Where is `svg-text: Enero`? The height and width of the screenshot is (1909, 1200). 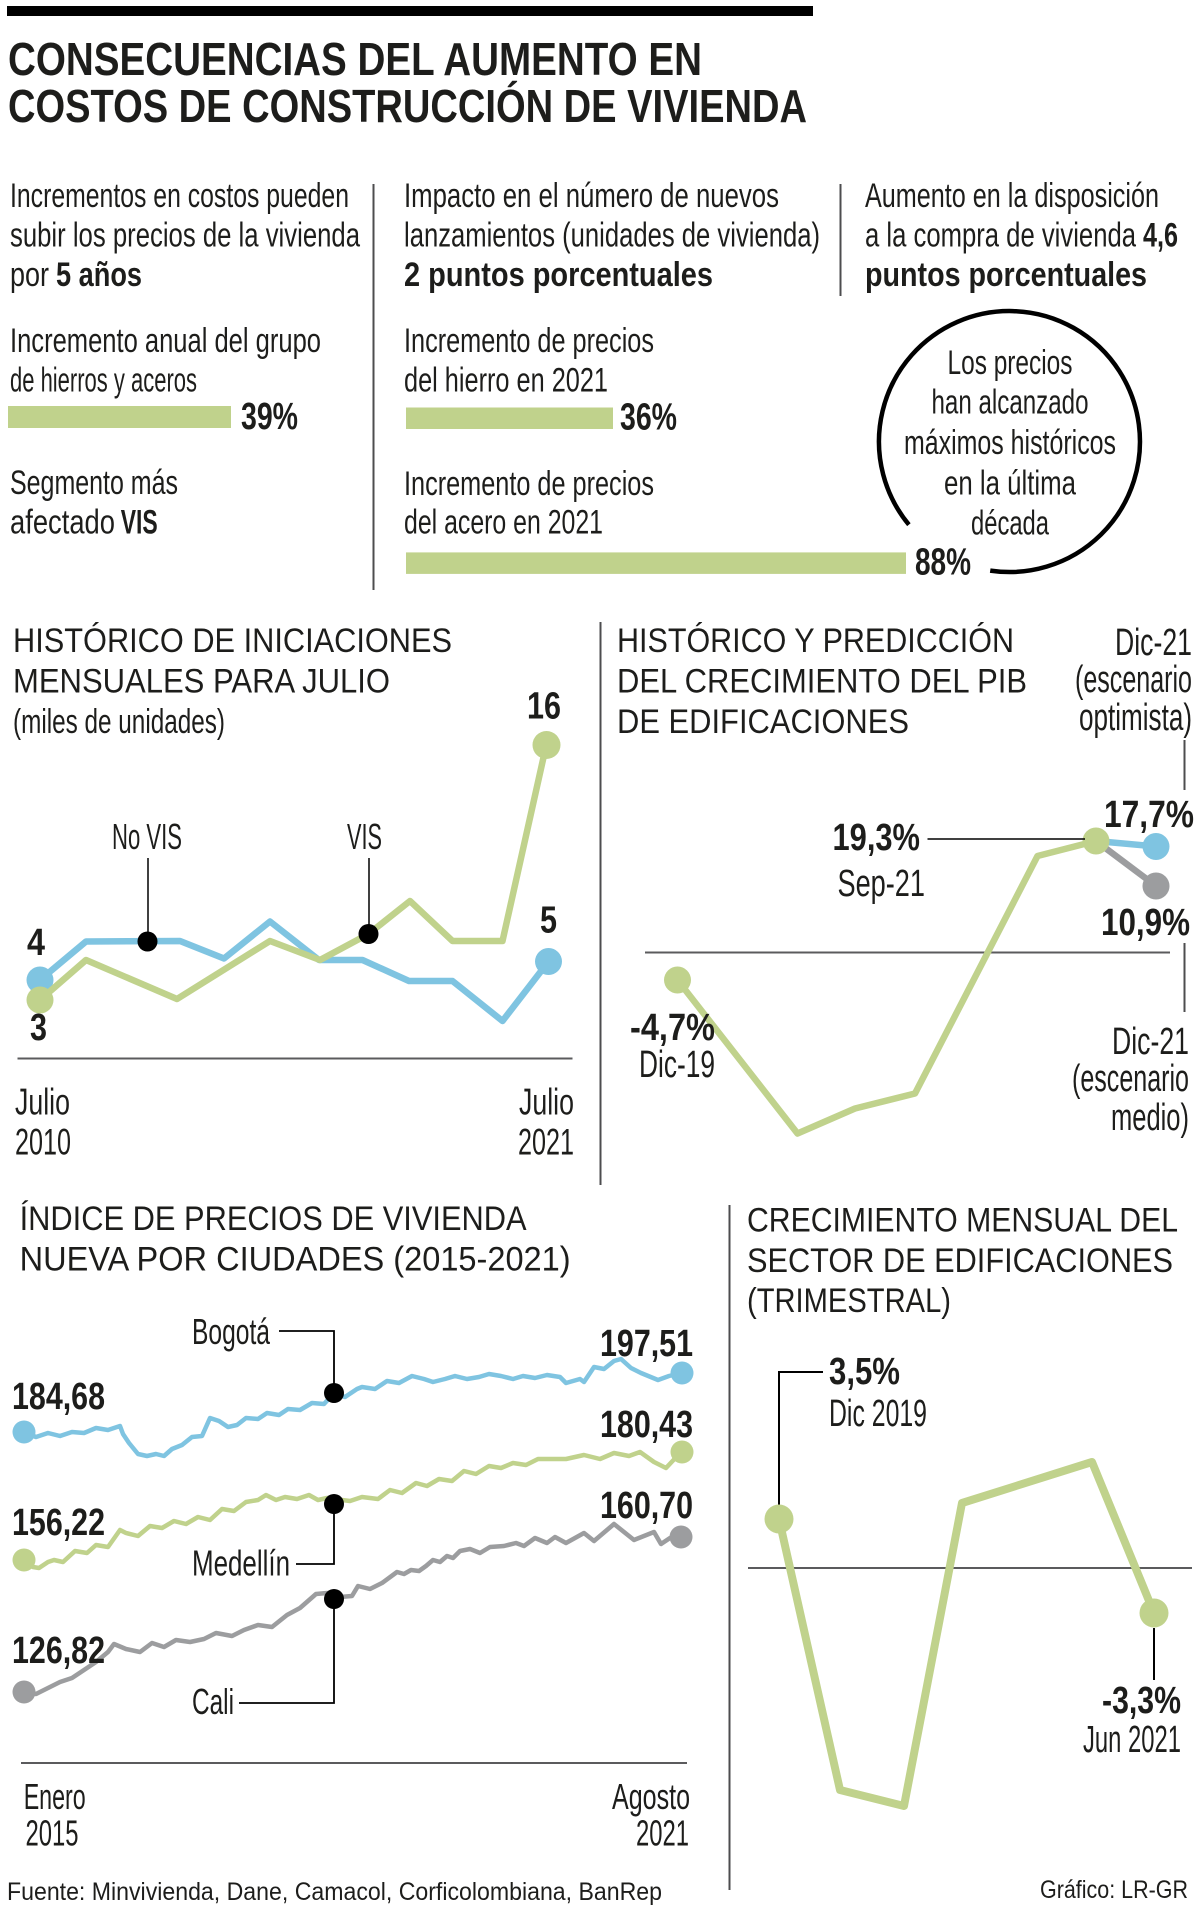
svg-text: Enero is located at coordinates (55, 1796).